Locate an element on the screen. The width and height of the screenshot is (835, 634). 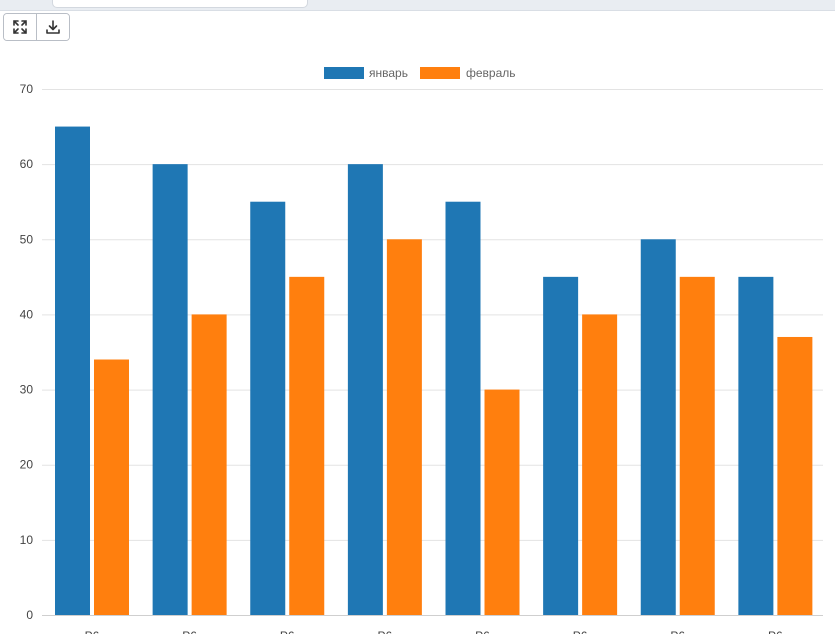
y-tick-label: 60 is located at coordinates (27, 164).